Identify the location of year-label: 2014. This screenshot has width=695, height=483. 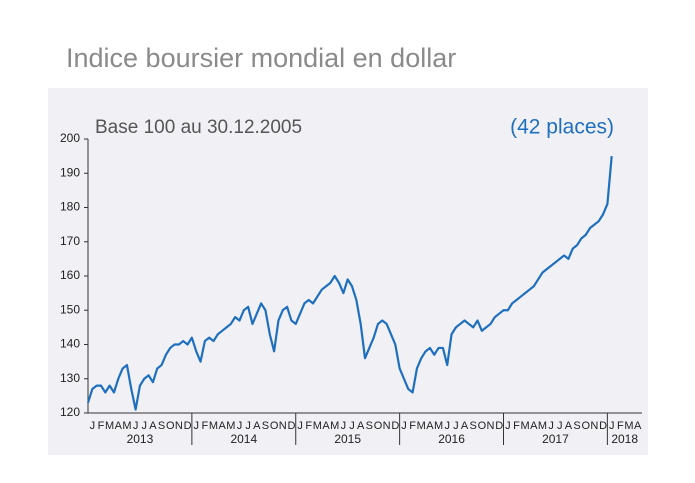
(243, 439).